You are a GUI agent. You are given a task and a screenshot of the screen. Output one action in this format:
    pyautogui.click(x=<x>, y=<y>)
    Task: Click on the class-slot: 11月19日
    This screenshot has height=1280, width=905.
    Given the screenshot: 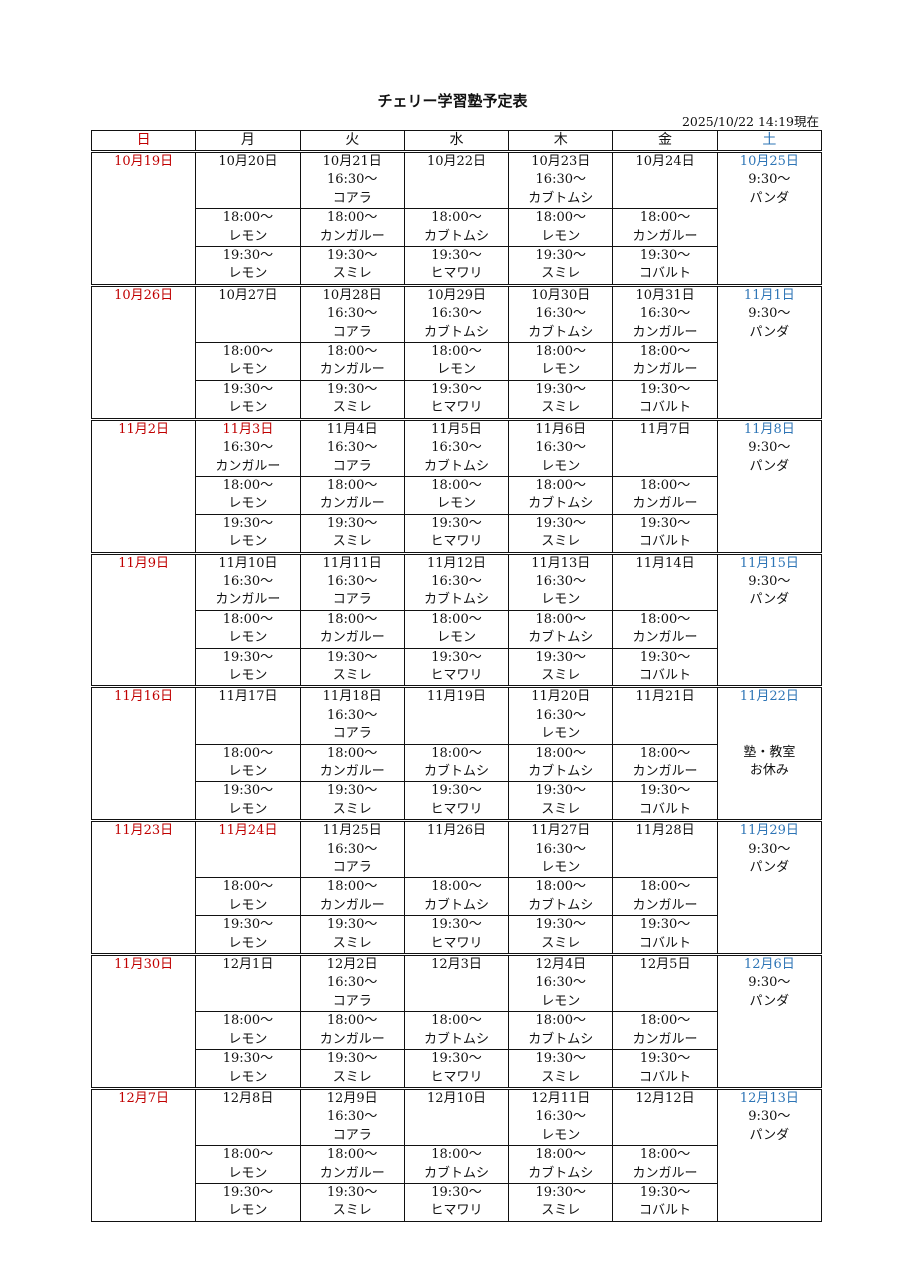 What is the action you would take?
    pyautogui.click(x=456, y=715)
    